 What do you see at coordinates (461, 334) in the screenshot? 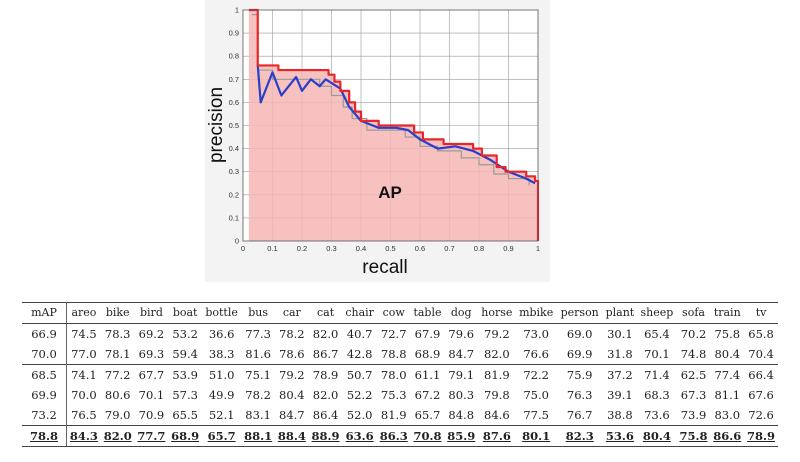
I see `table-cell: 79.6` at bounding box center [461, 334].